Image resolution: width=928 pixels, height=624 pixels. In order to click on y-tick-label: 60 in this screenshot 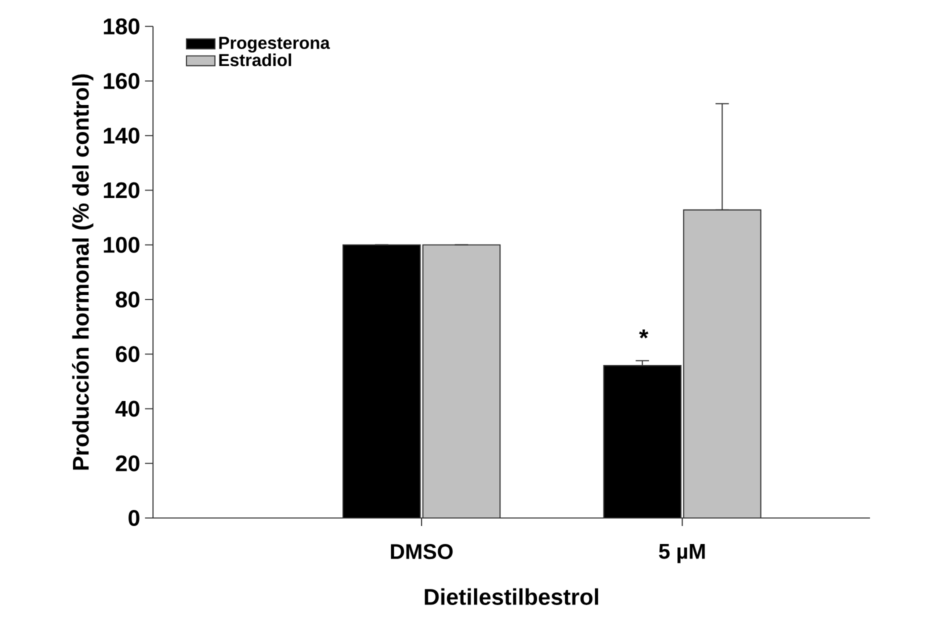, I will do `click(128, 354)`.